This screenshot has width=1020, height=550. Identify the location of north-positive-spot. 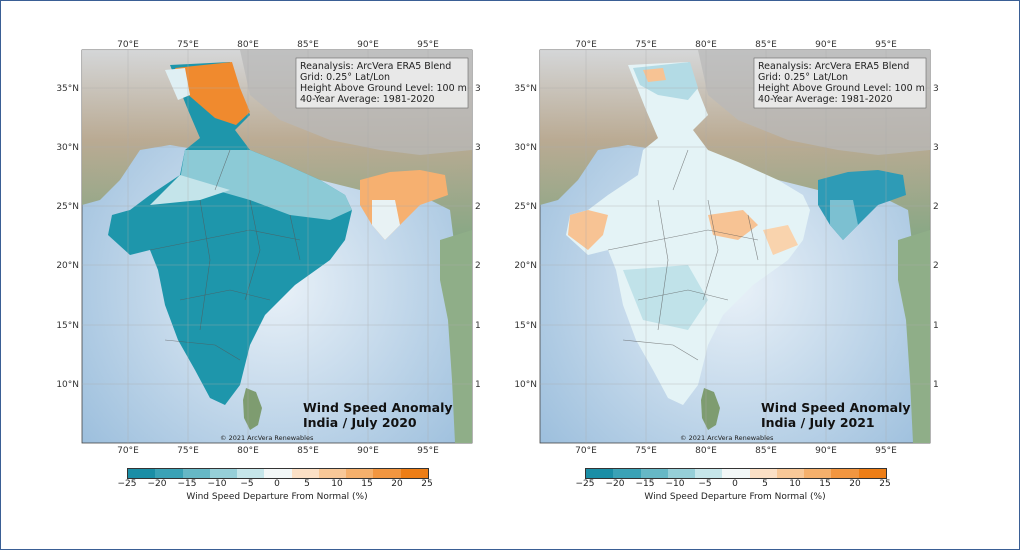
(654, 75).